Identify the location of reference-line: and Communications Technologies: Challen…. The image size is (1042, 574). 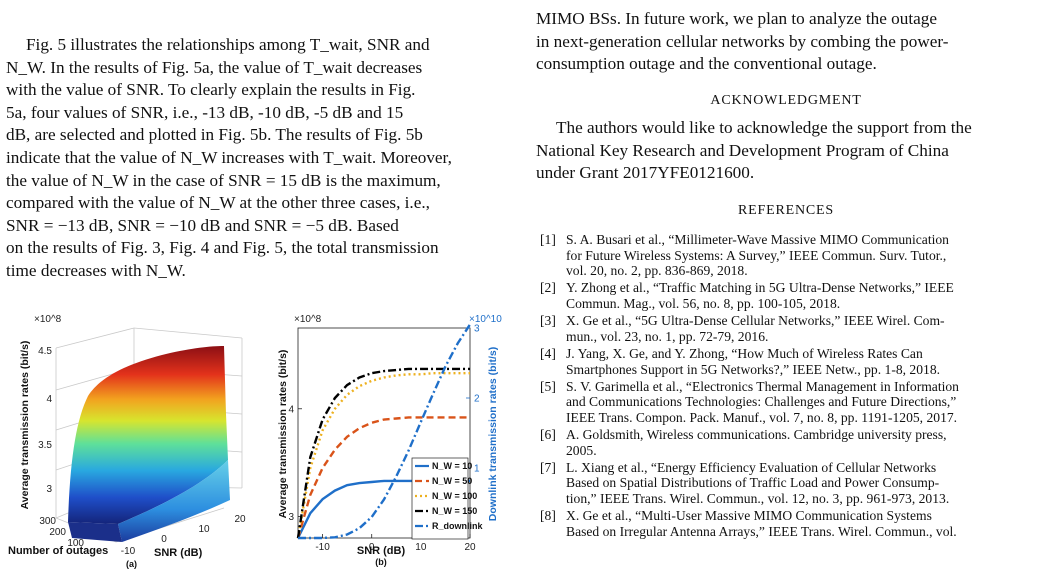
(761, 402).